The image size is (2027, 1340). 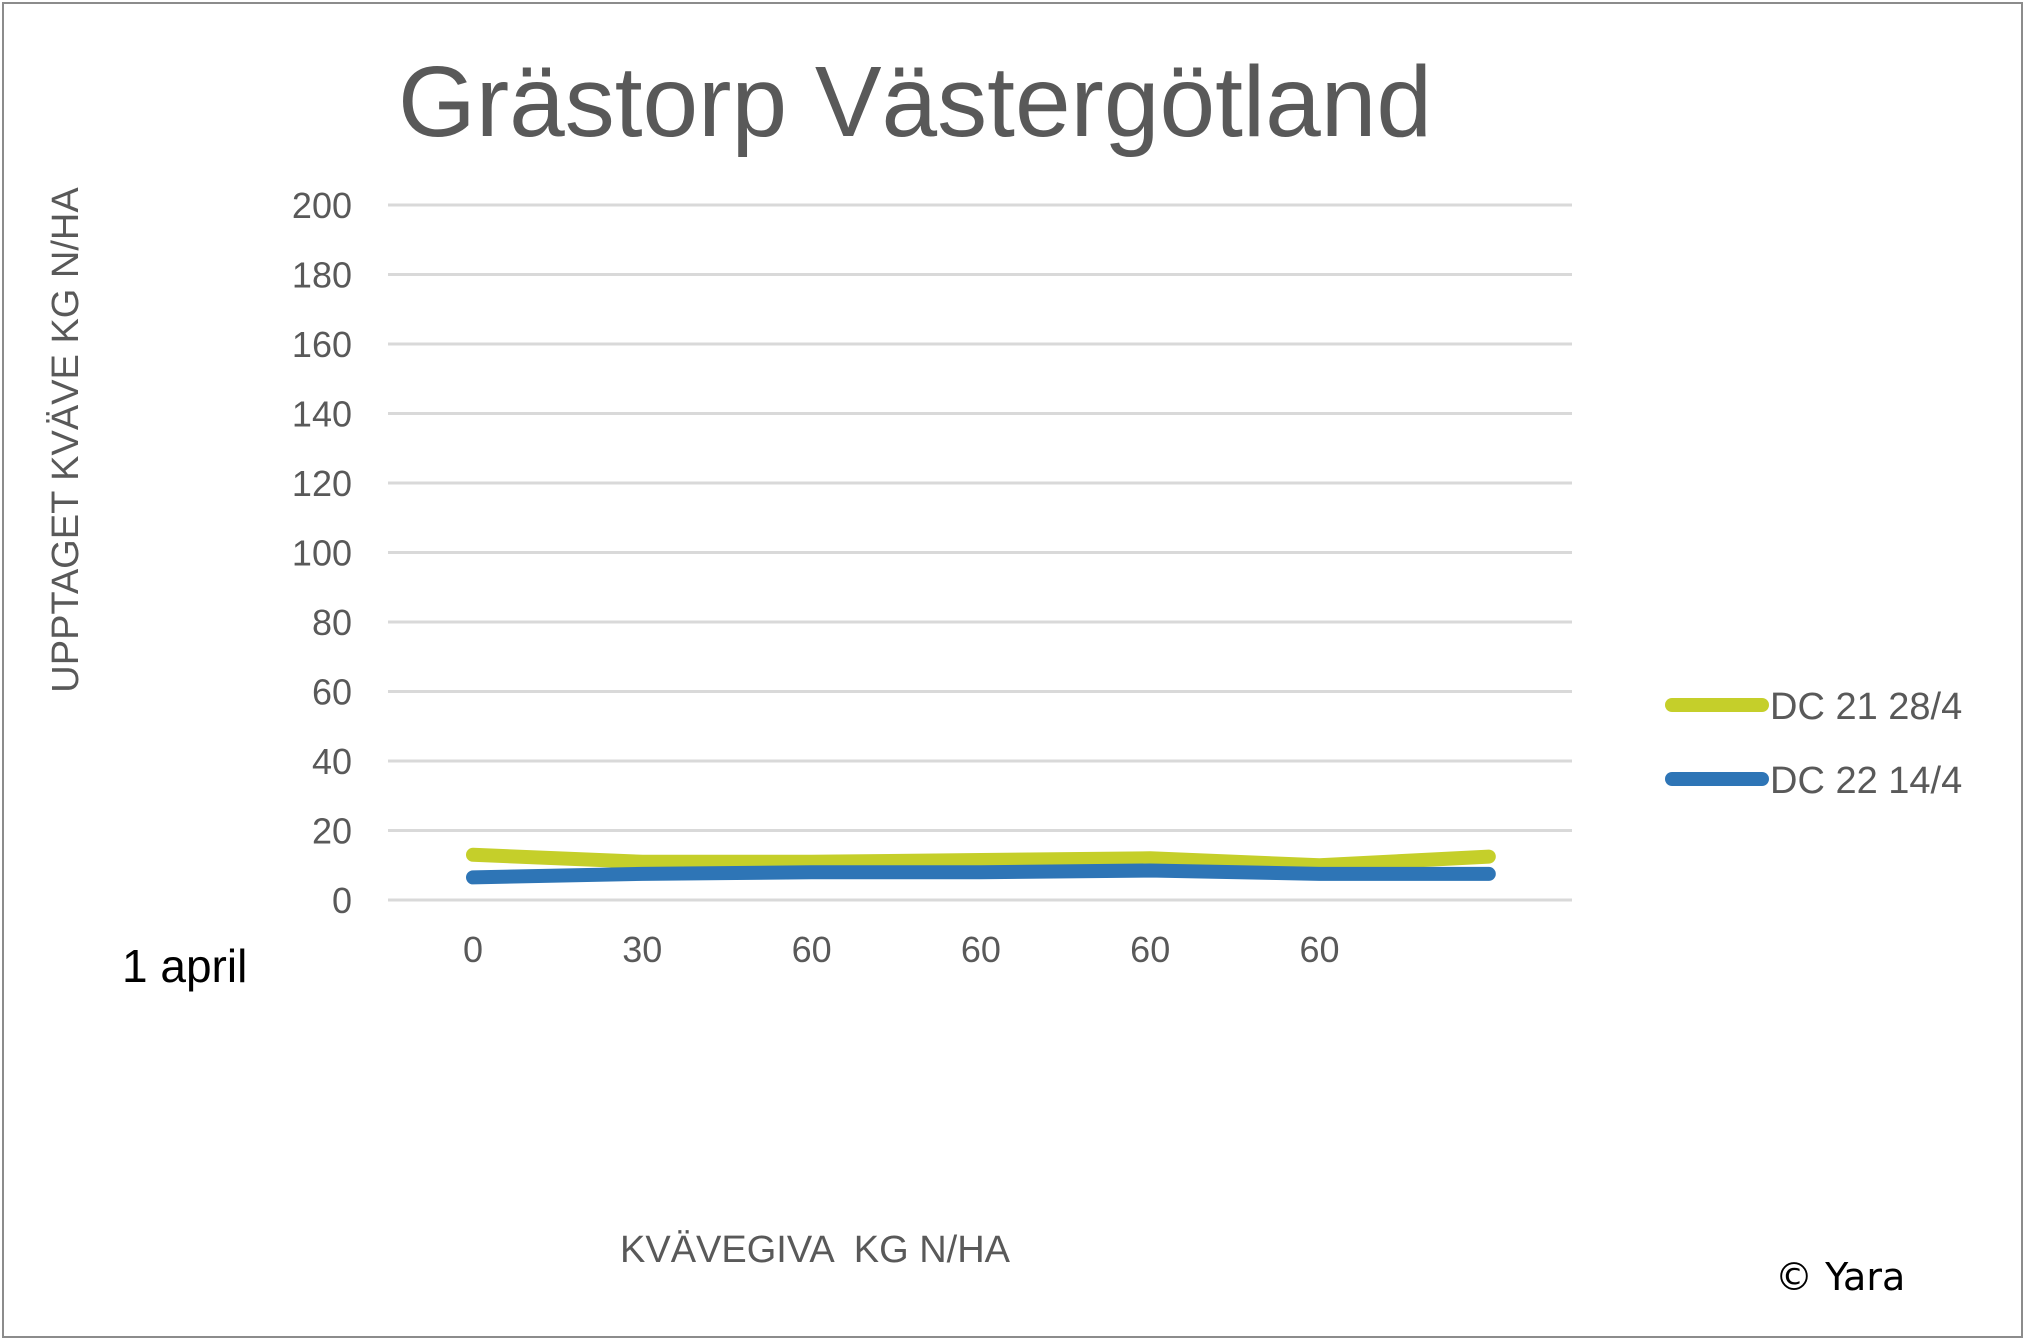 What do you see at coordinates (915, 102) in the screenshot?
I see `chart-title: Grästorp Västergötland` at bounding box center [915, 102].